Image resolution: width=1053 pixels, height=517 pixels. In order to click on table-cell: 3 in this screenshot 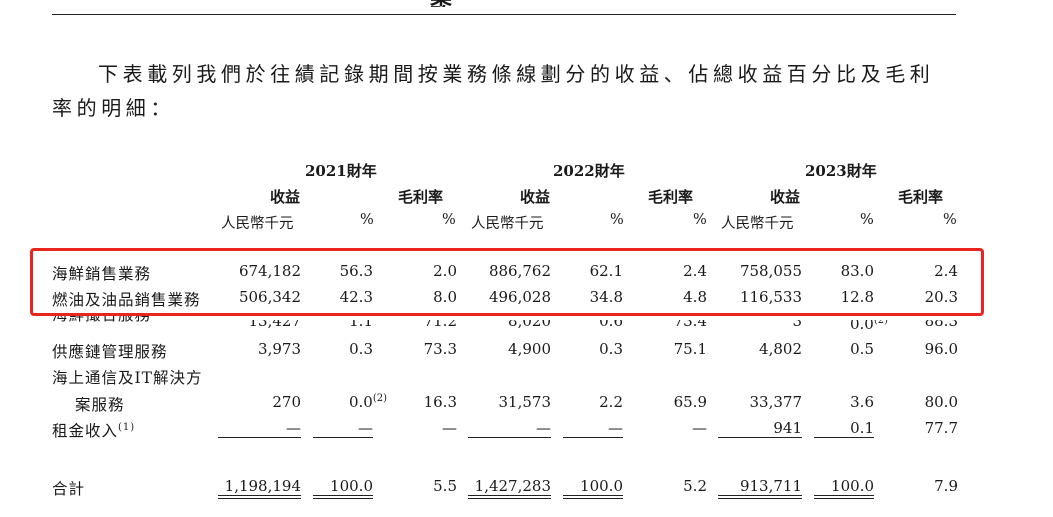, I will do `click(797, 322)`.